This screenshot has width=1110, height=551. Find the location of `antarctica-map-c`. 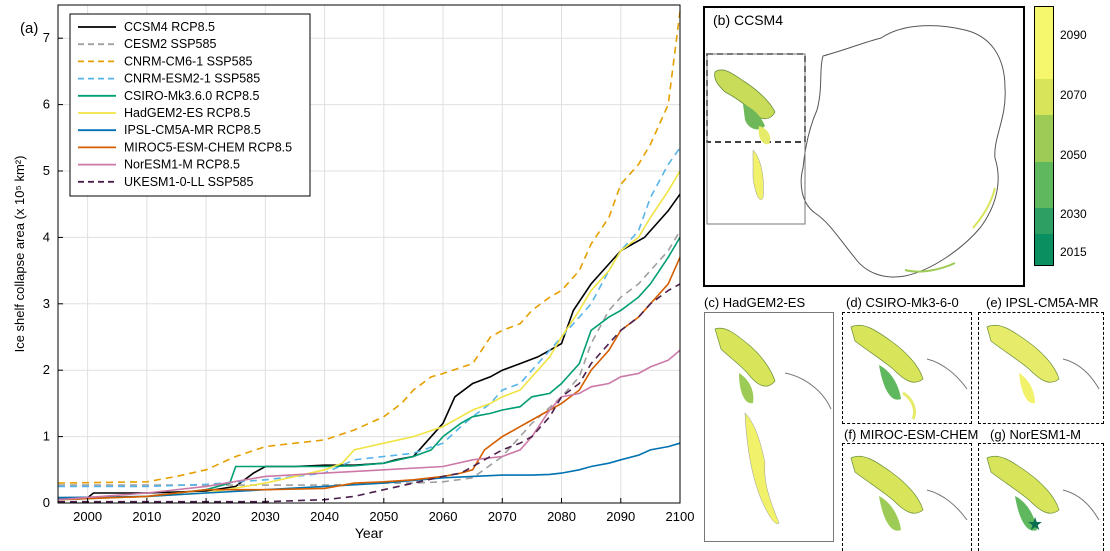

antarctica-map-c is located at coordinates (773, 425).